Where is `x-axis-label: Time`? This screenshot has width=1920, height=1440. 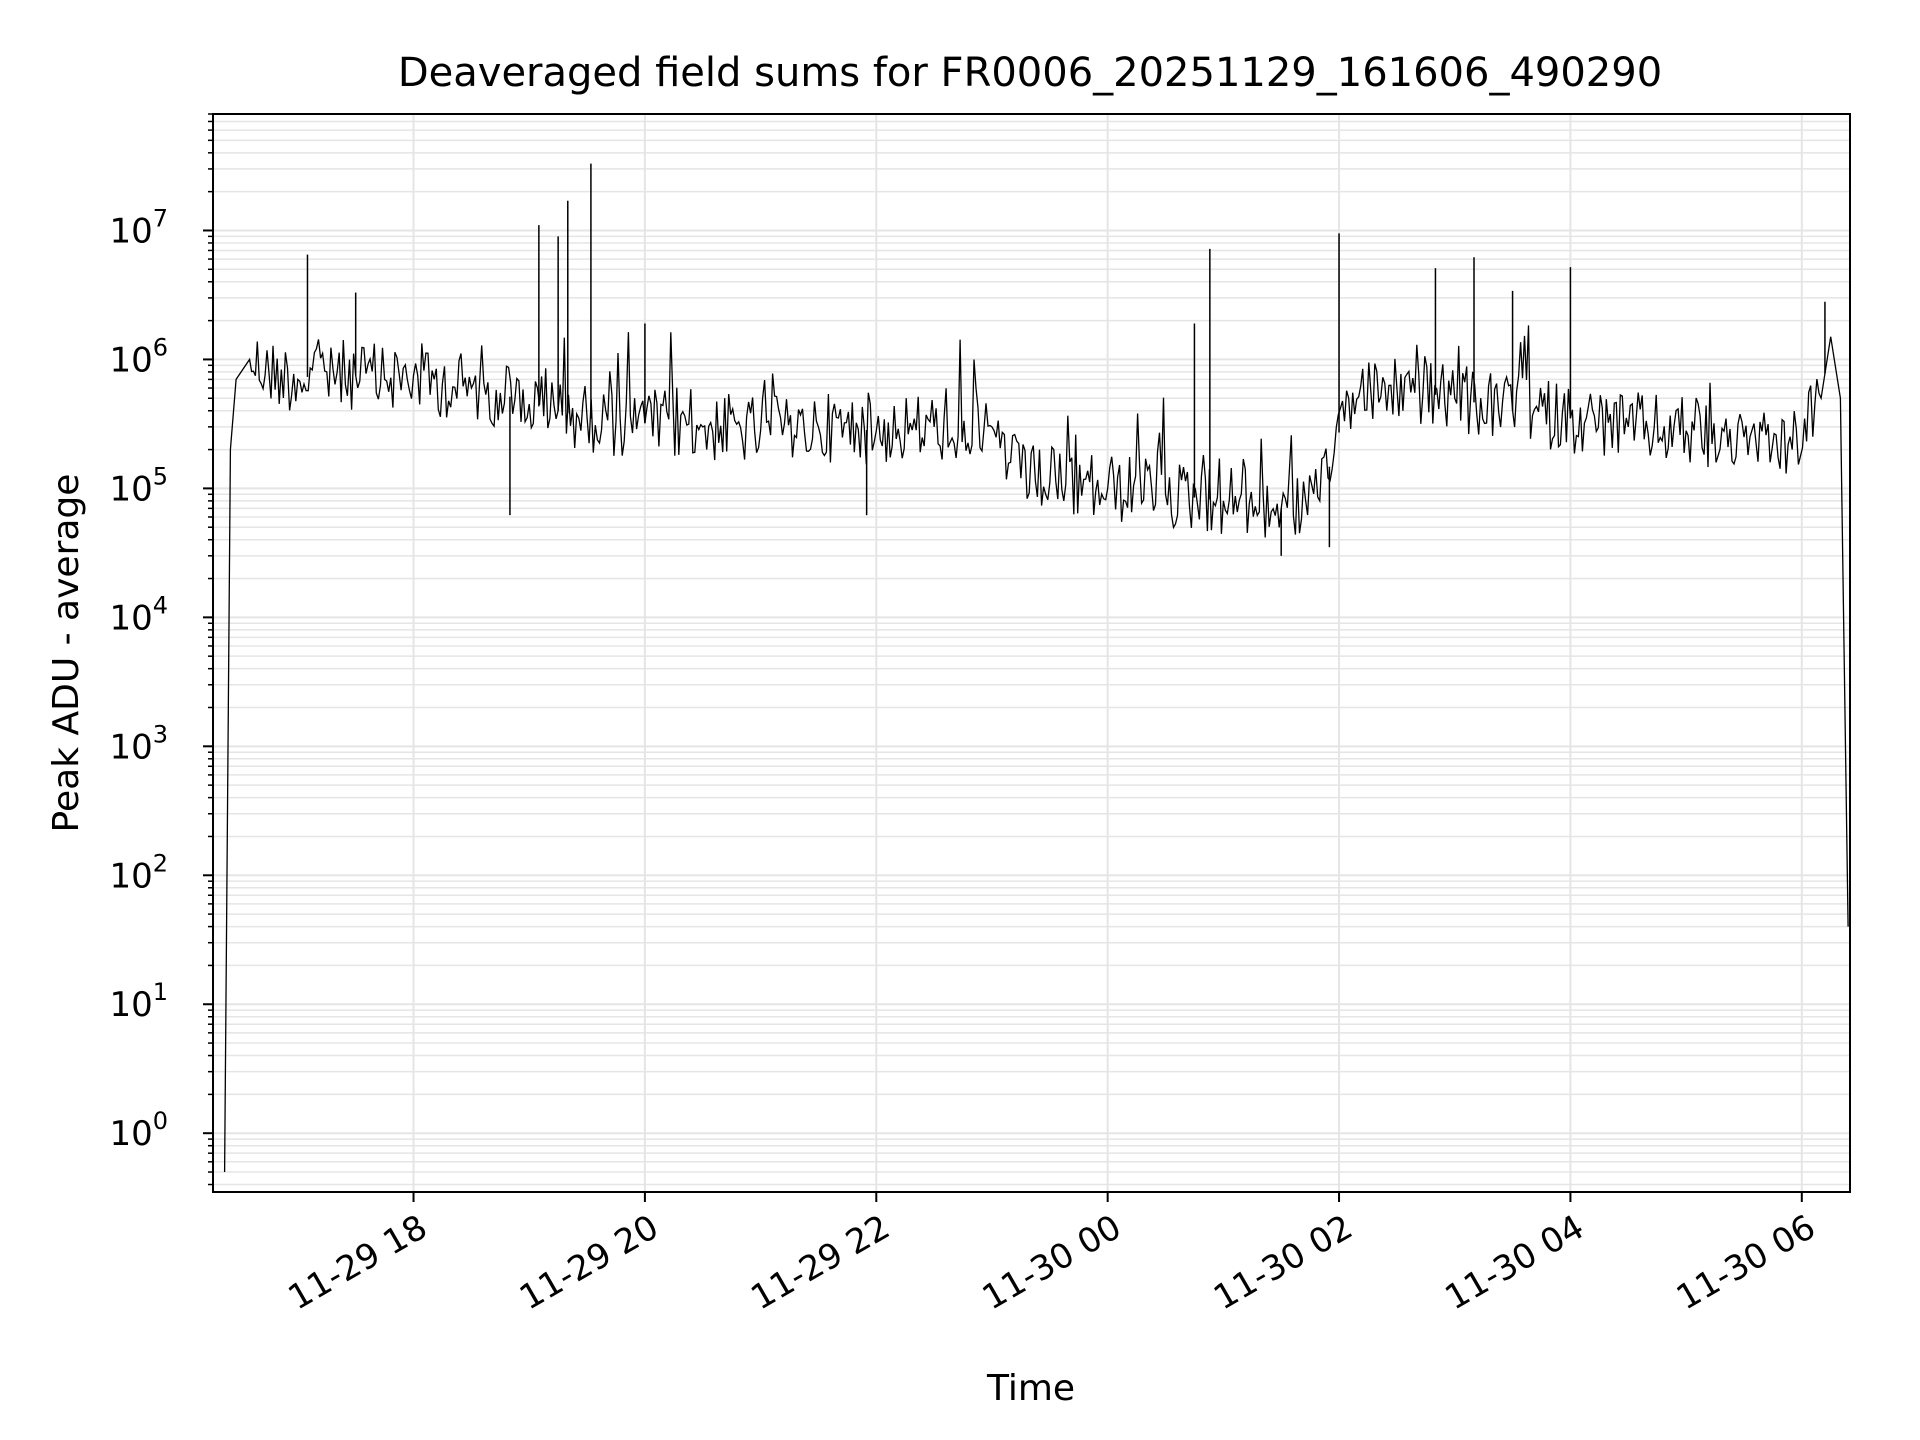
x-axis-label: Time is located at coordinates (1030, 1388).